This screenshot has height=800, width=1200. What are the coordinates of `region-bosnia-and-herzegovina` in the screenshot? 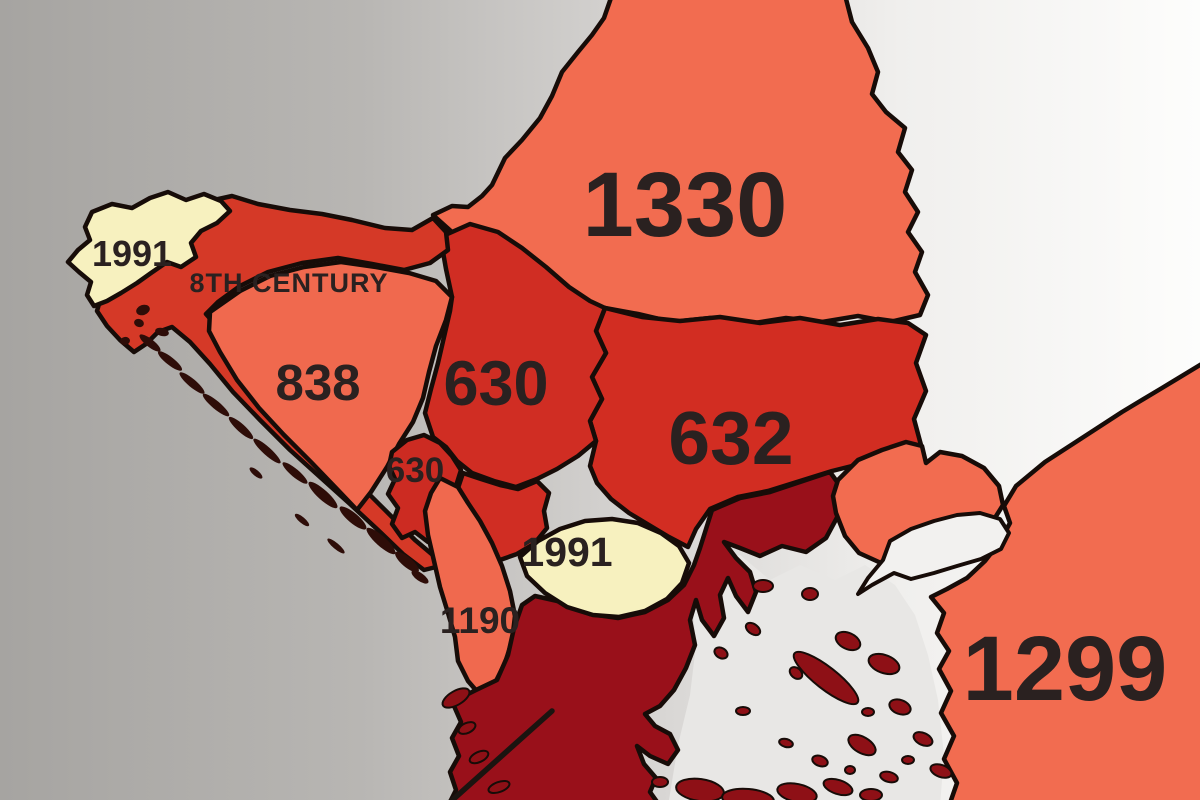 It's located at (330, 386).